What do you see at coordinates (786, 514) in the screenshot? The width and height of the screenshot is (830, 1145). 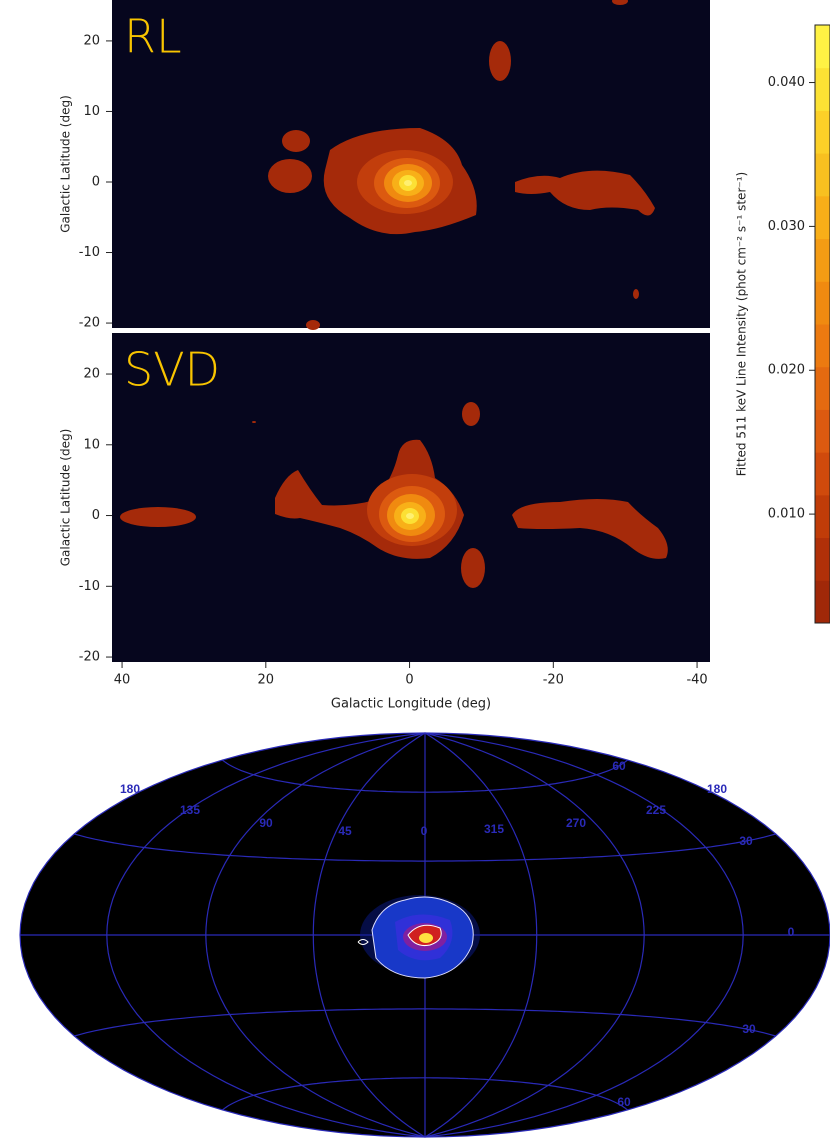 I see `colorbar-tick-label: 0.010` at bounding box center [786, 514].